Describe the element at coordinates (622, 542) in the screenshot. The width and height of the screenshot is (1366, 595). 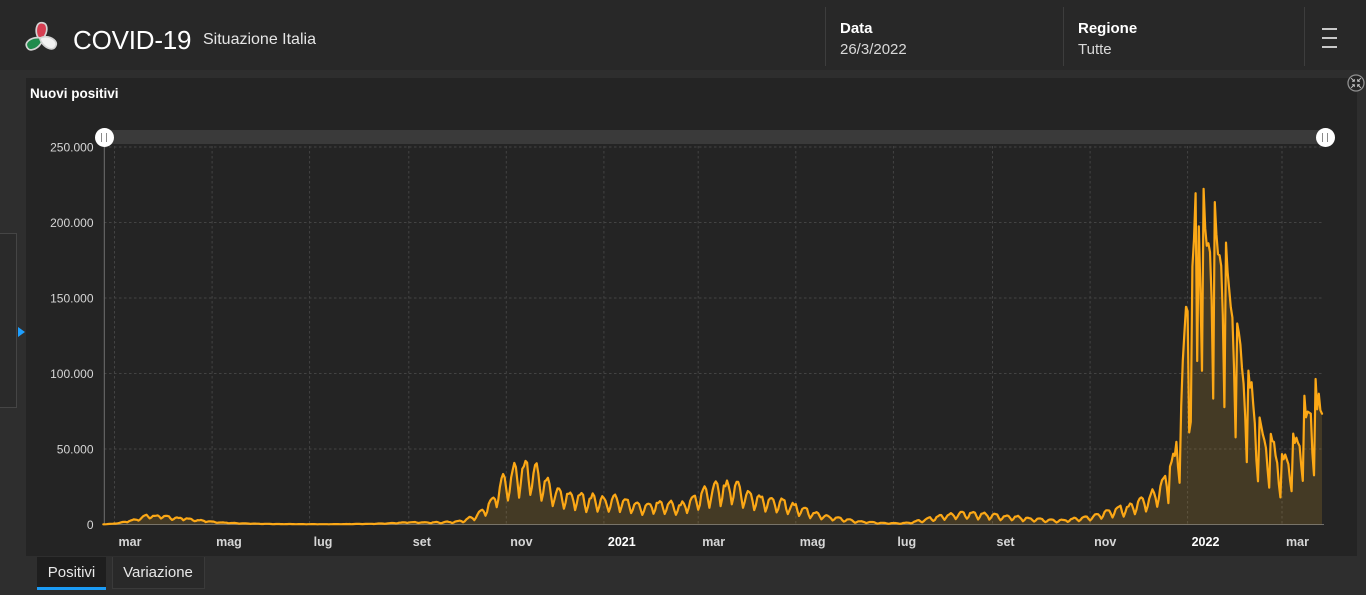
I see `svg-text: 2021` at that location.